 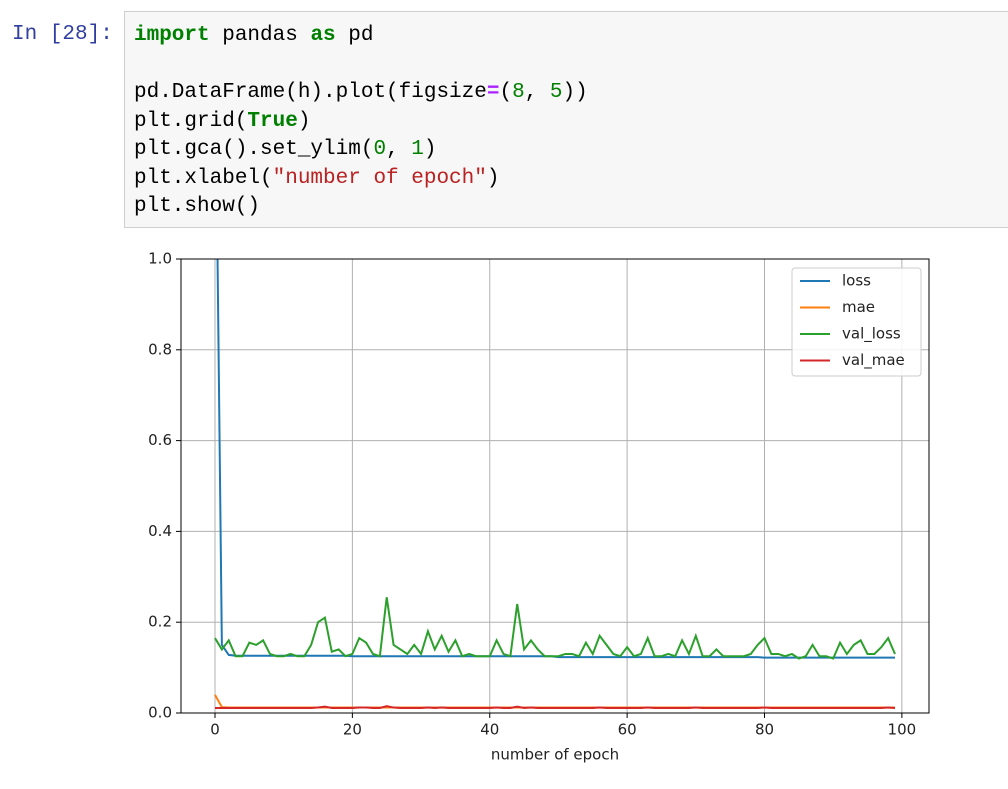 I want to click on code-token: pd, so click(x=354, y=35).